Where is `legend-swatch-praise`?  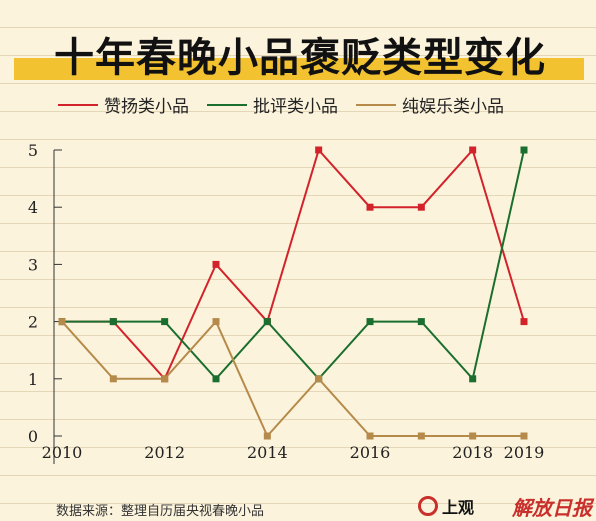
legend-swatch-praise is located at coordinates (78, 104).